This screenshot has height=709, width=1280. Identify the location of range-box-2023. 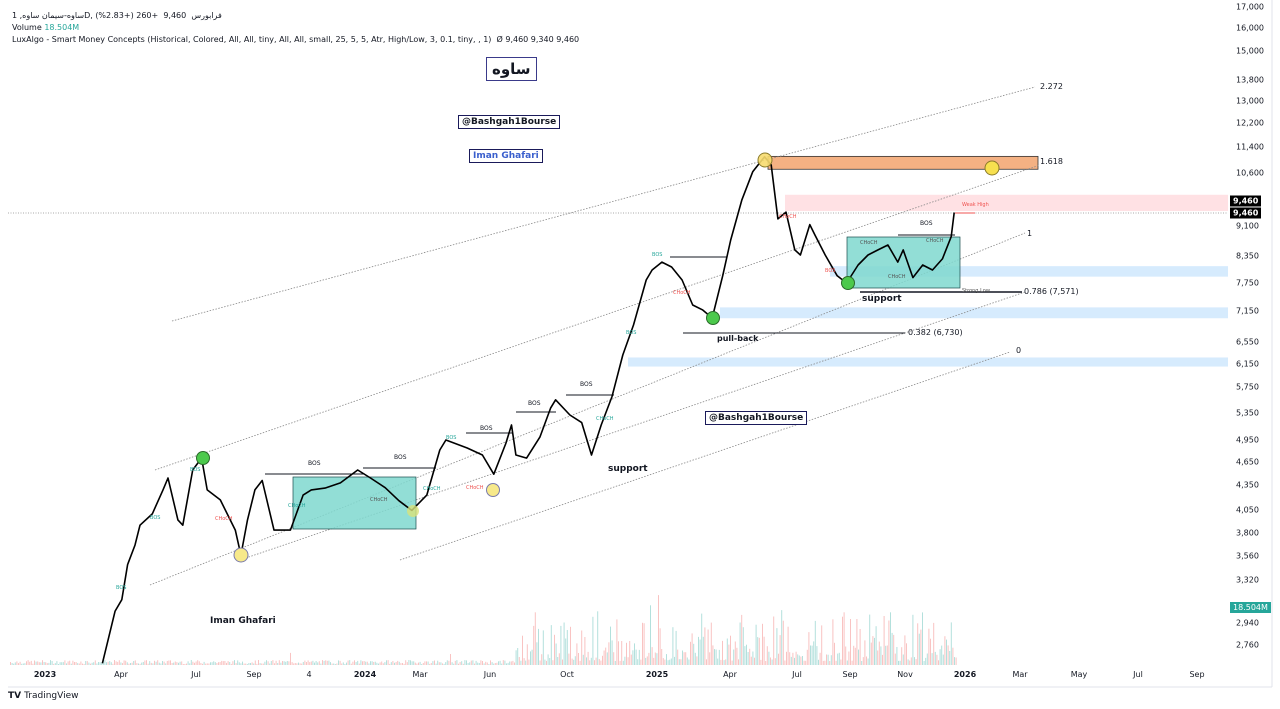
(354, 503).